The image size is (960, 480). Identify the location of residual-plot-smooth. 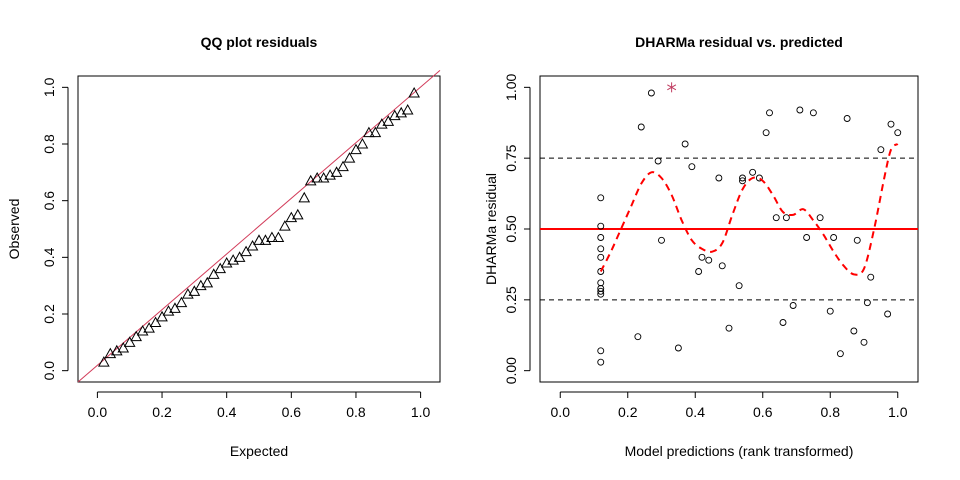
(749, 209).